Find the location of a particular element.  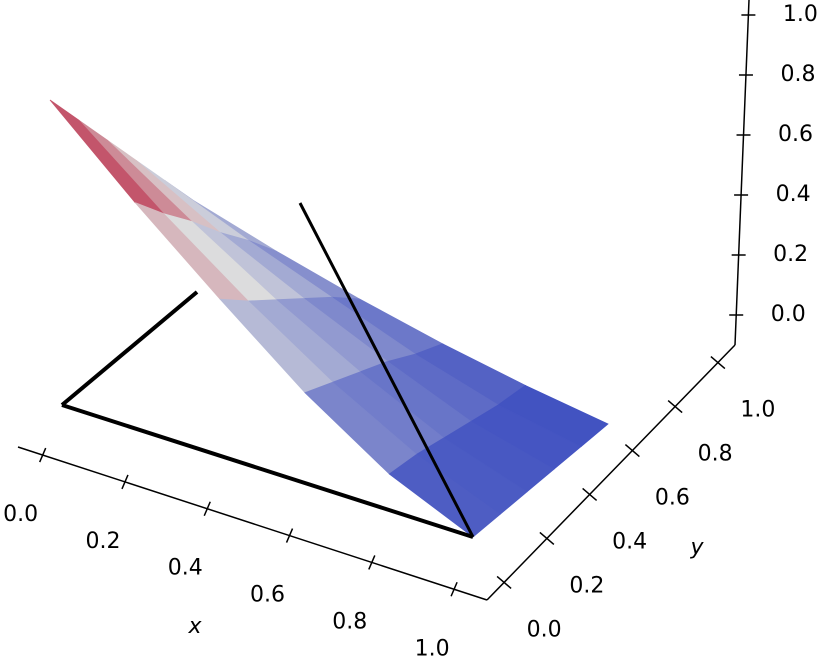

z-tick-label: 0.6 is located at coordinates (795, 134).